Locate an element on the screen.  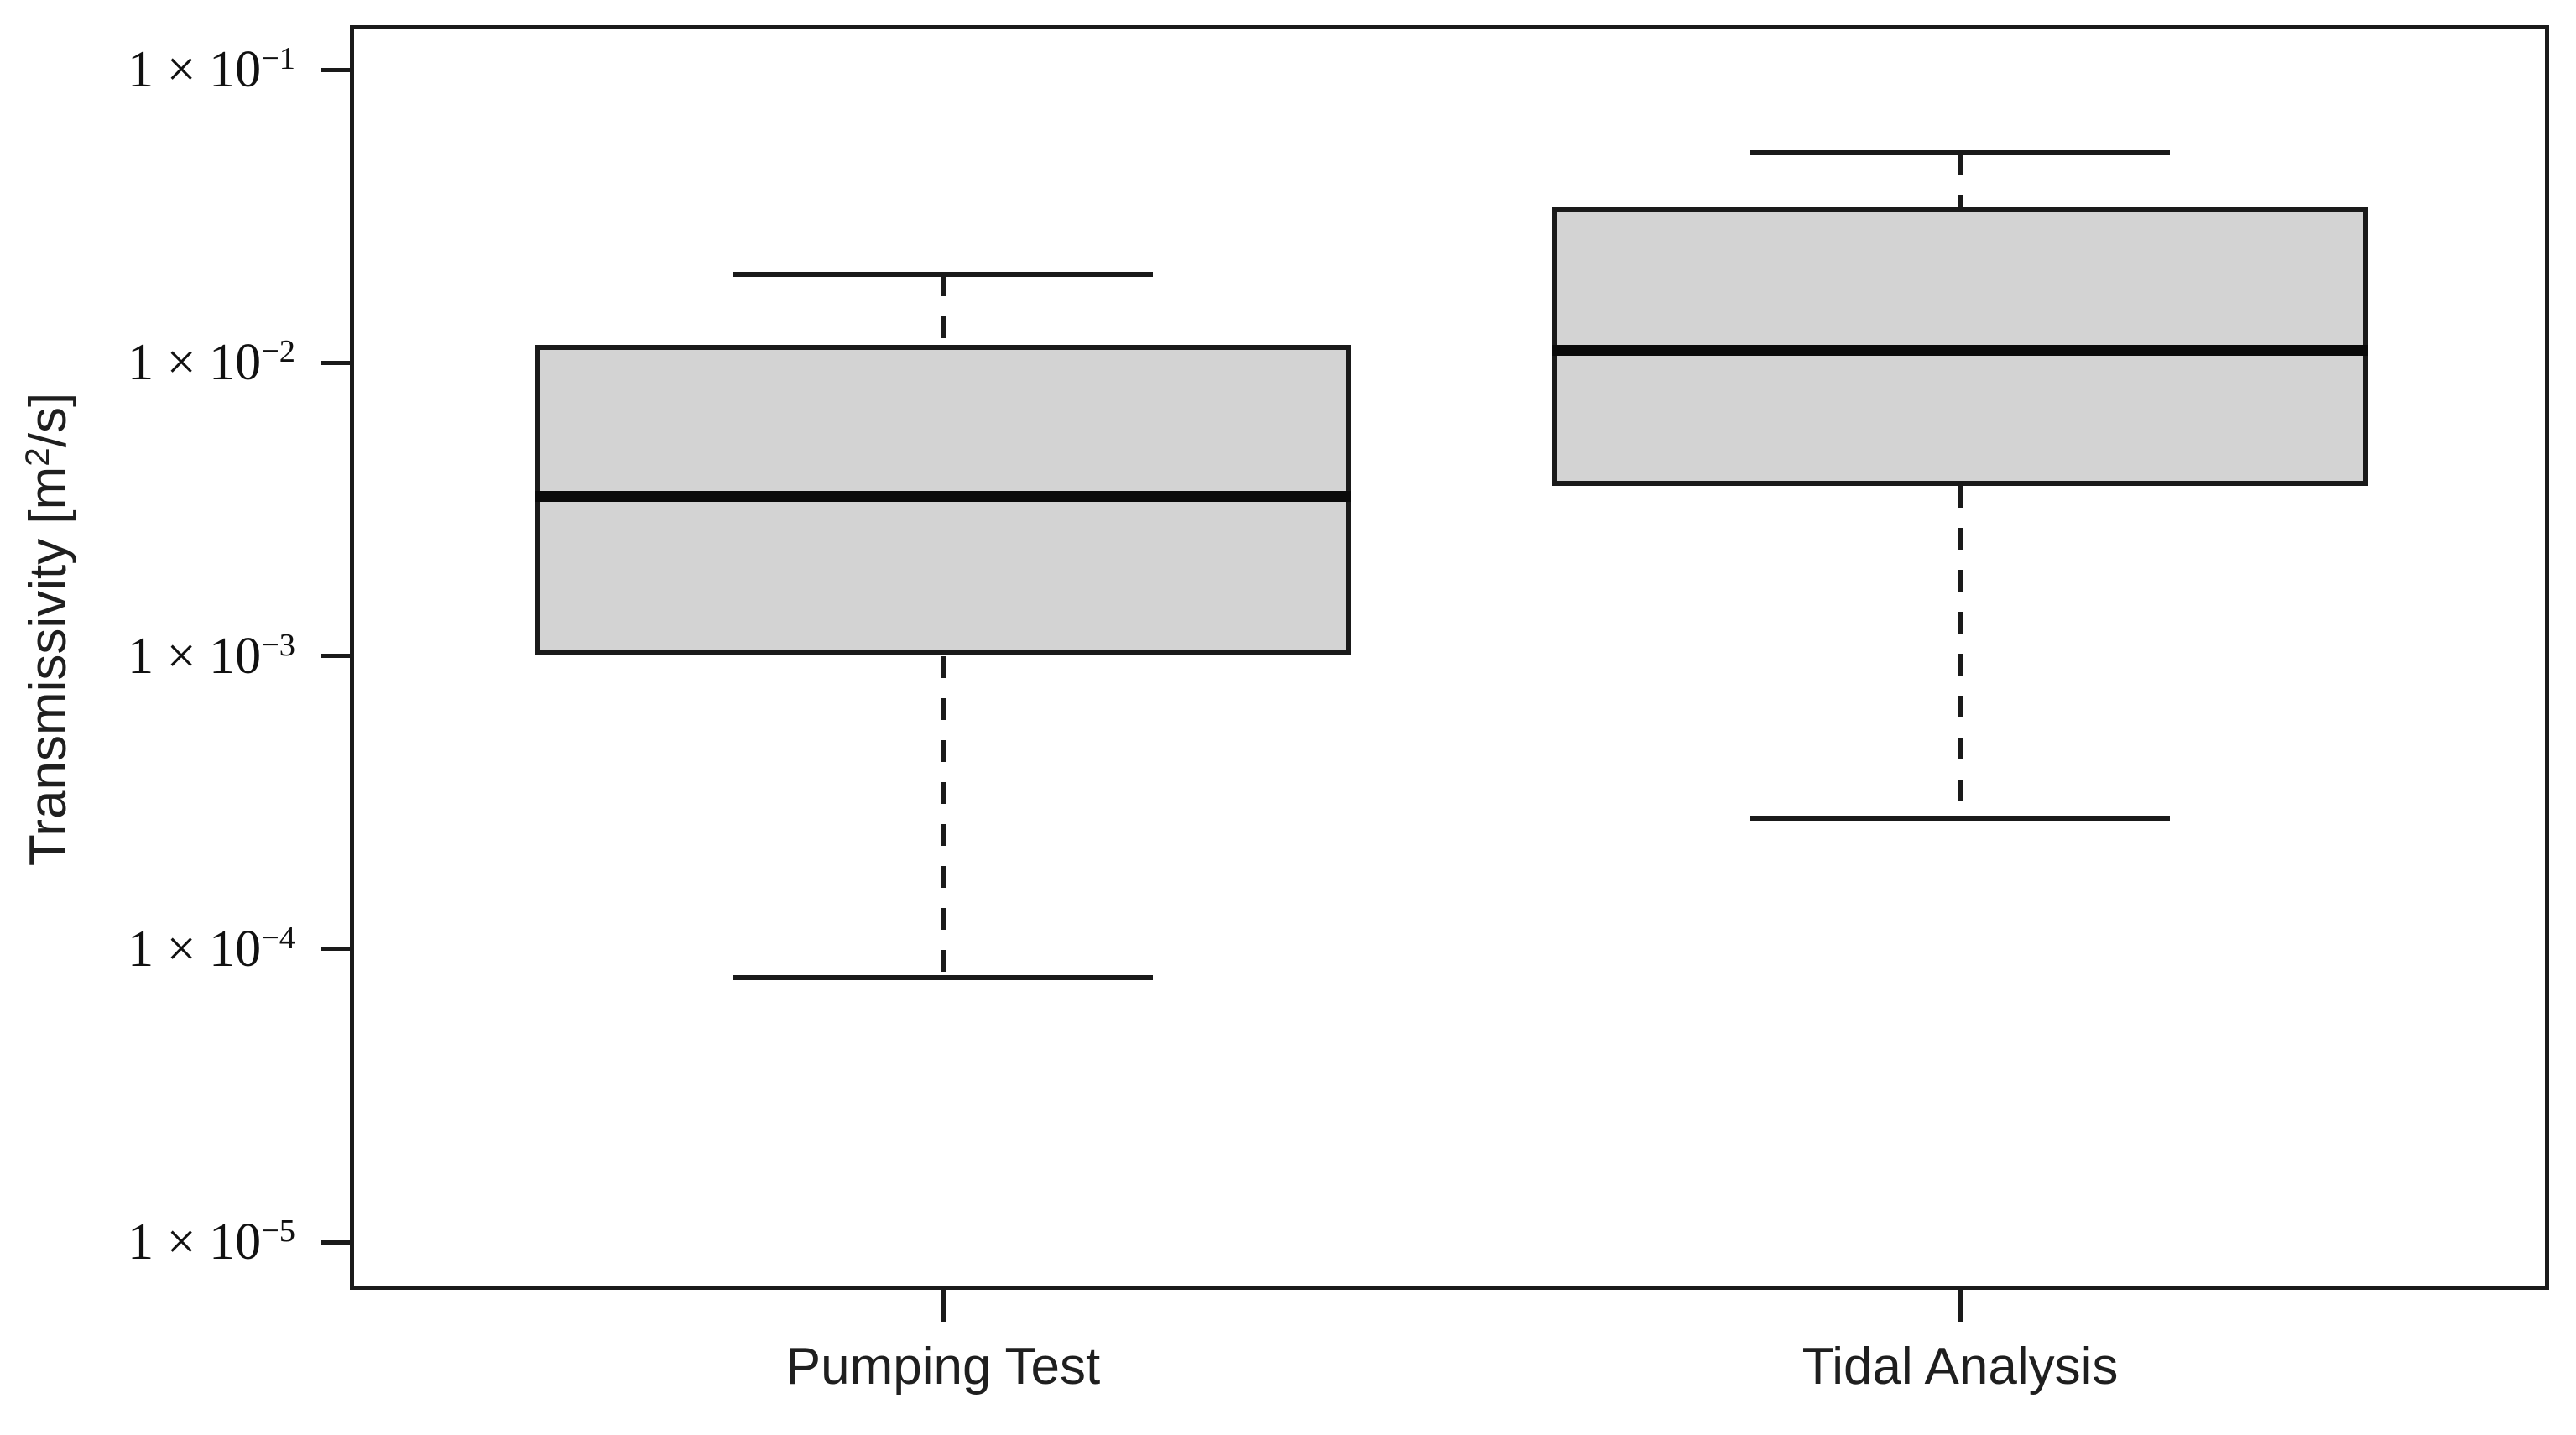
y-tick-label: 1 × 10⁻³ is located at coordinates (211, 656).